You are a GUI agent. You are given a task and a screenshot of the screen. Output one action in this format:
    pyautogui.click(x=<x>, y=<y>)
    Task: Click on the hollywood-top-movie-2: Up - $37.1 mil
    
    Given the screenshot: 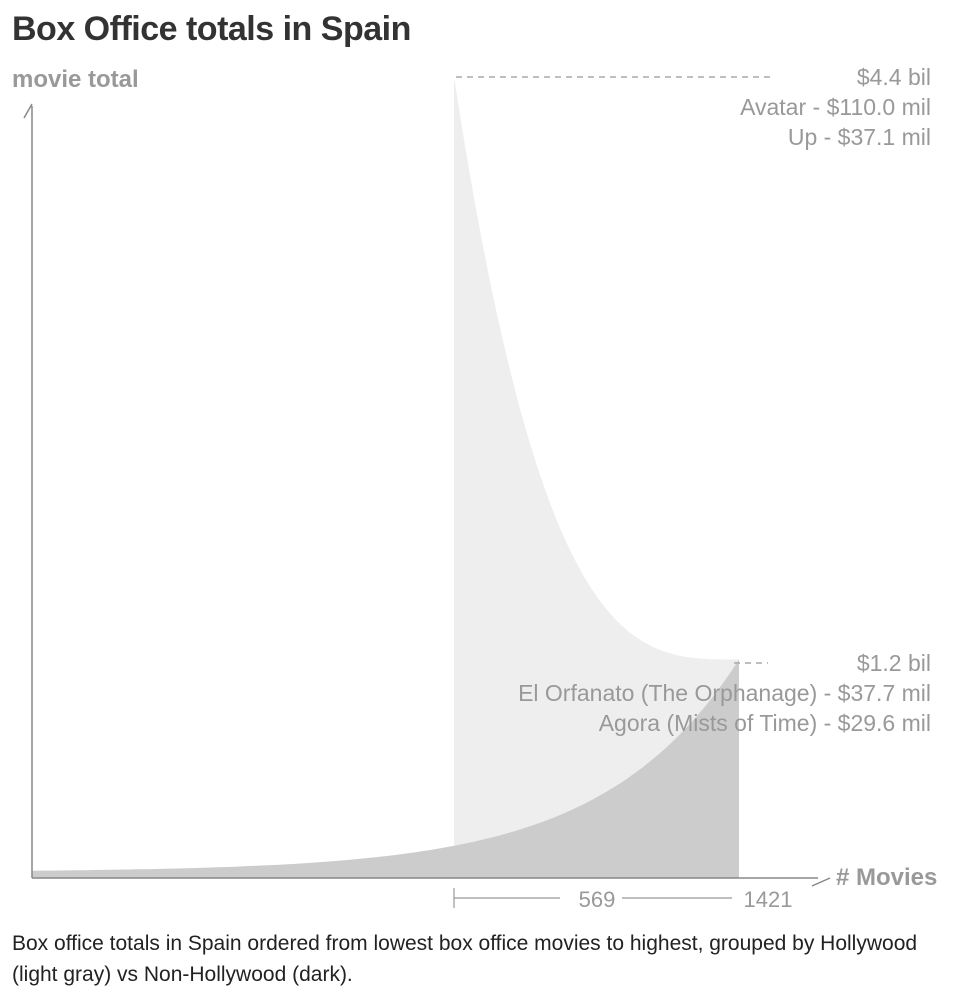 What is the action you would take?
    pyautogui.click(x=859, y=137)
    